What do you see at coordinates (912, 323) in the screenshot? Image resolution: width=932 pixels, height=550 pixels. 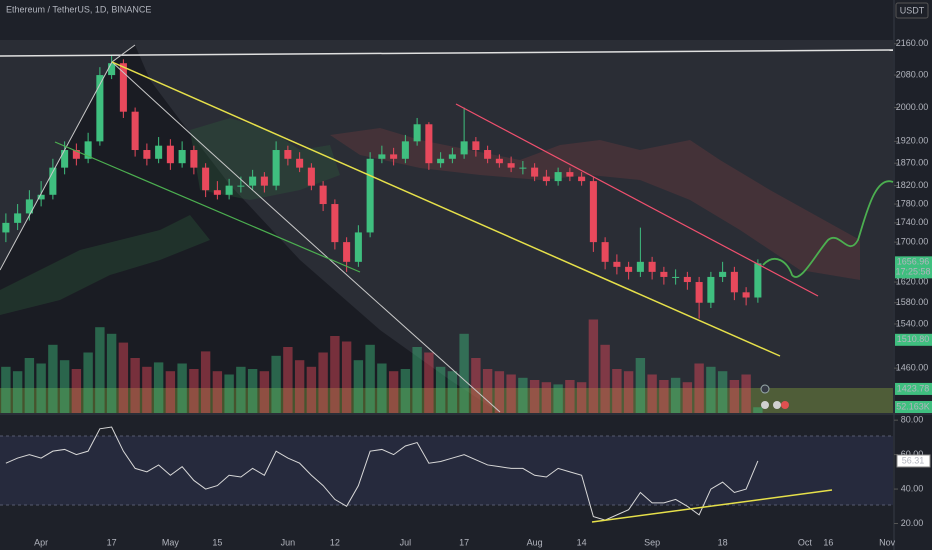 I see `y-tick-label: 1540.00` at bounding box center [912, 323].